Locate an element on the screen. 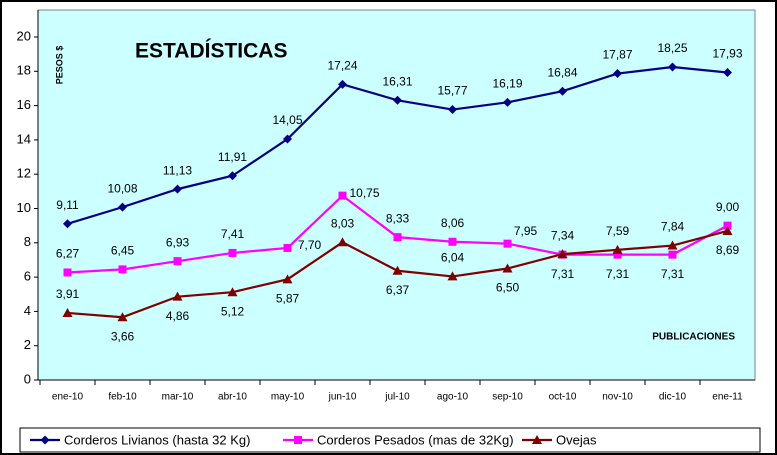 The image size is (777, 455). y-tick-label: 12 is located at coordinates (24, 173).